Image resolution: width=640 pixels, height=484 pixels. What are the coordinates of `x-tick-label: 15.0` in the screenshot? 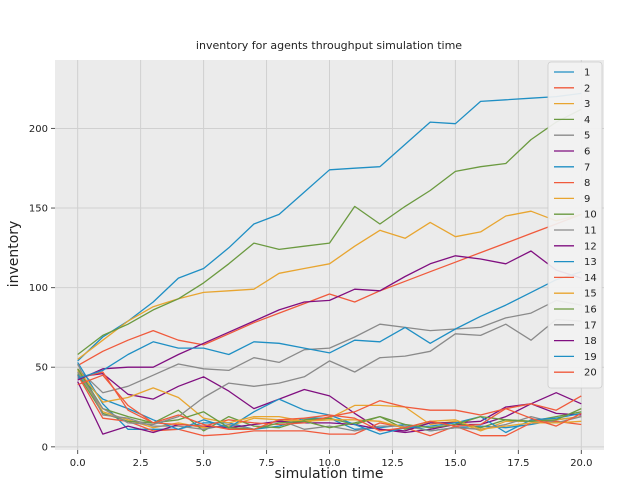 It's located at (455, 463).